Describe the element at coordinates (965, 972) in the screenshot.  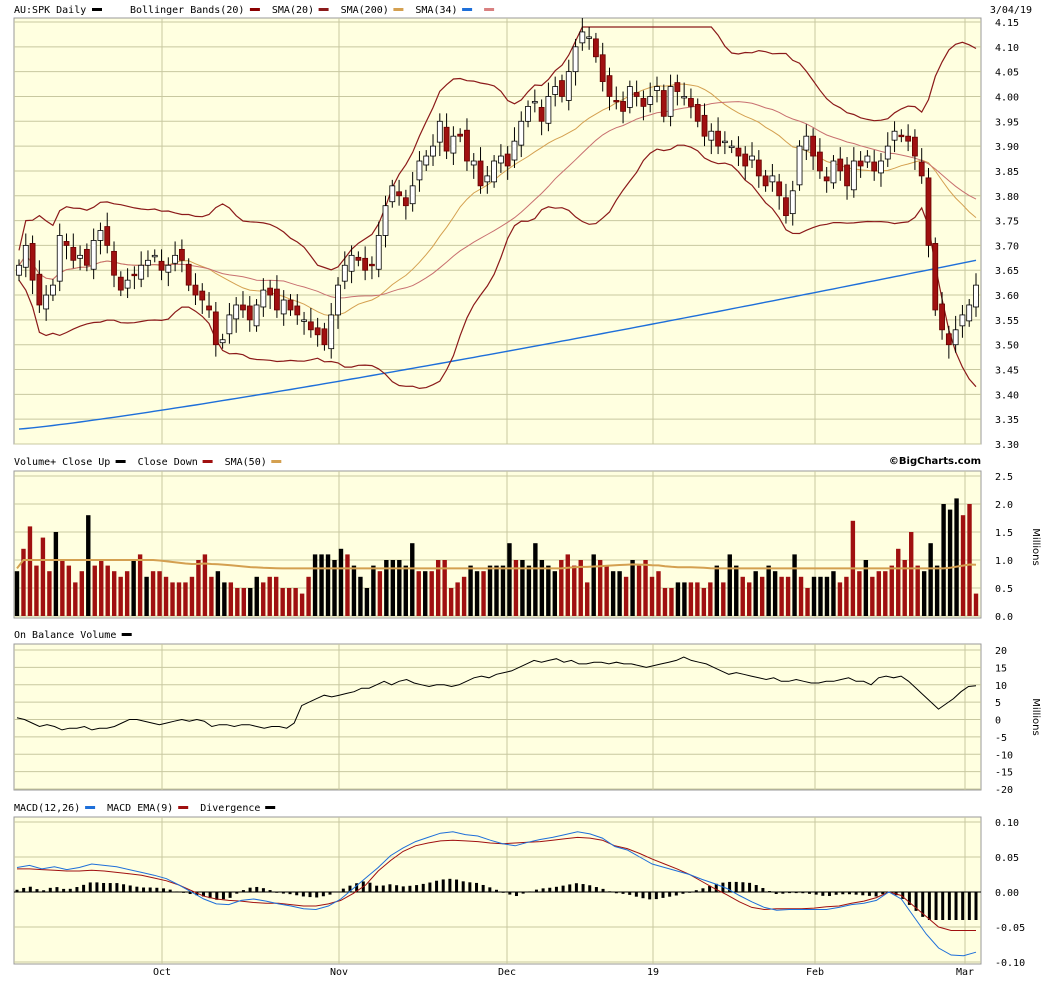
I see `x-tick-label: Mar` at that location.